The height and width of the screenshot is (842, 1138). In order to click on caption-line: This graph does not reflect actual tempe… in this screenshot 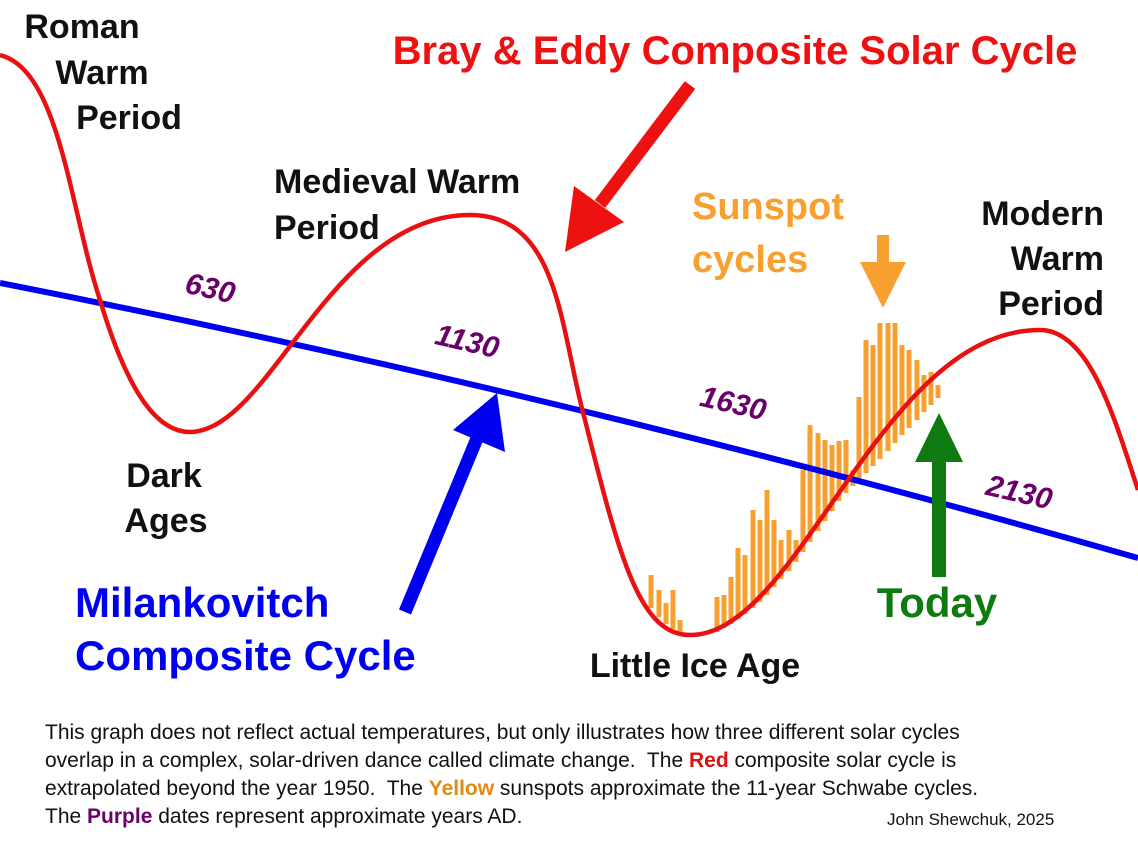, I will do `click(502, 732)`.